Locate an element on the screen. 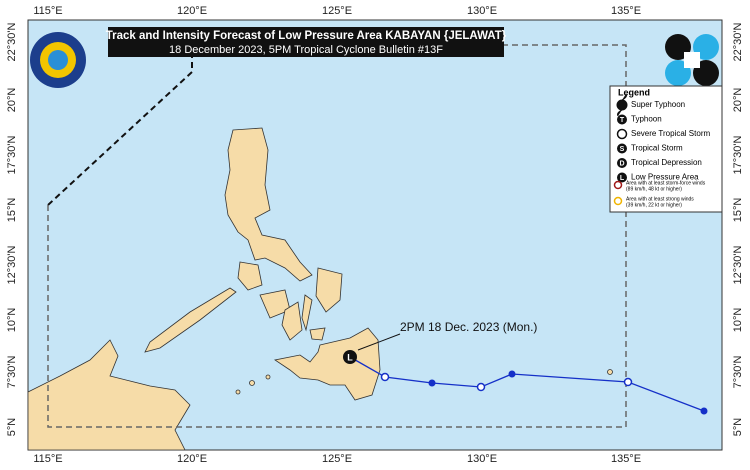 This screenshot has width=750, height=470. lat-label-right: 15°N is located at coordinates (738, 210).